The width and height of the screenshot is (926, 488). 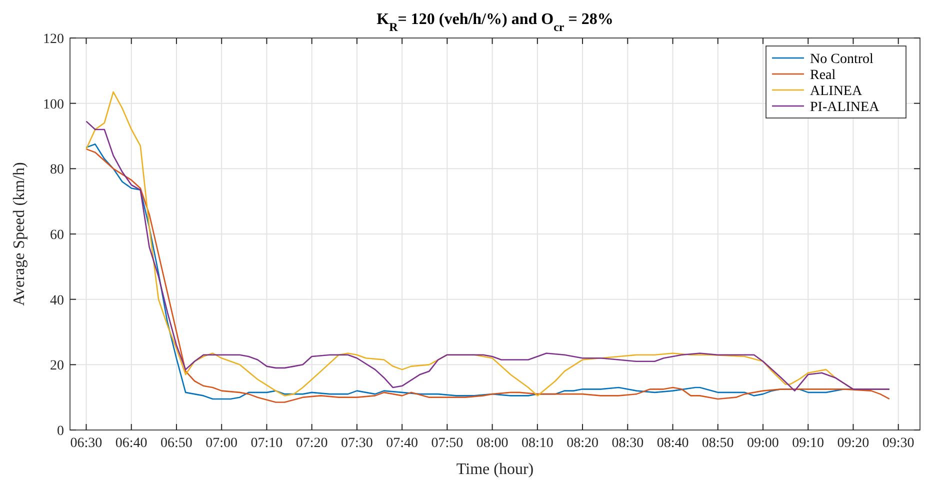 What do you see at coordinates (842, 59) in the screenshot?
I see `legend-label: No Control` at bounding box center [842, 59].